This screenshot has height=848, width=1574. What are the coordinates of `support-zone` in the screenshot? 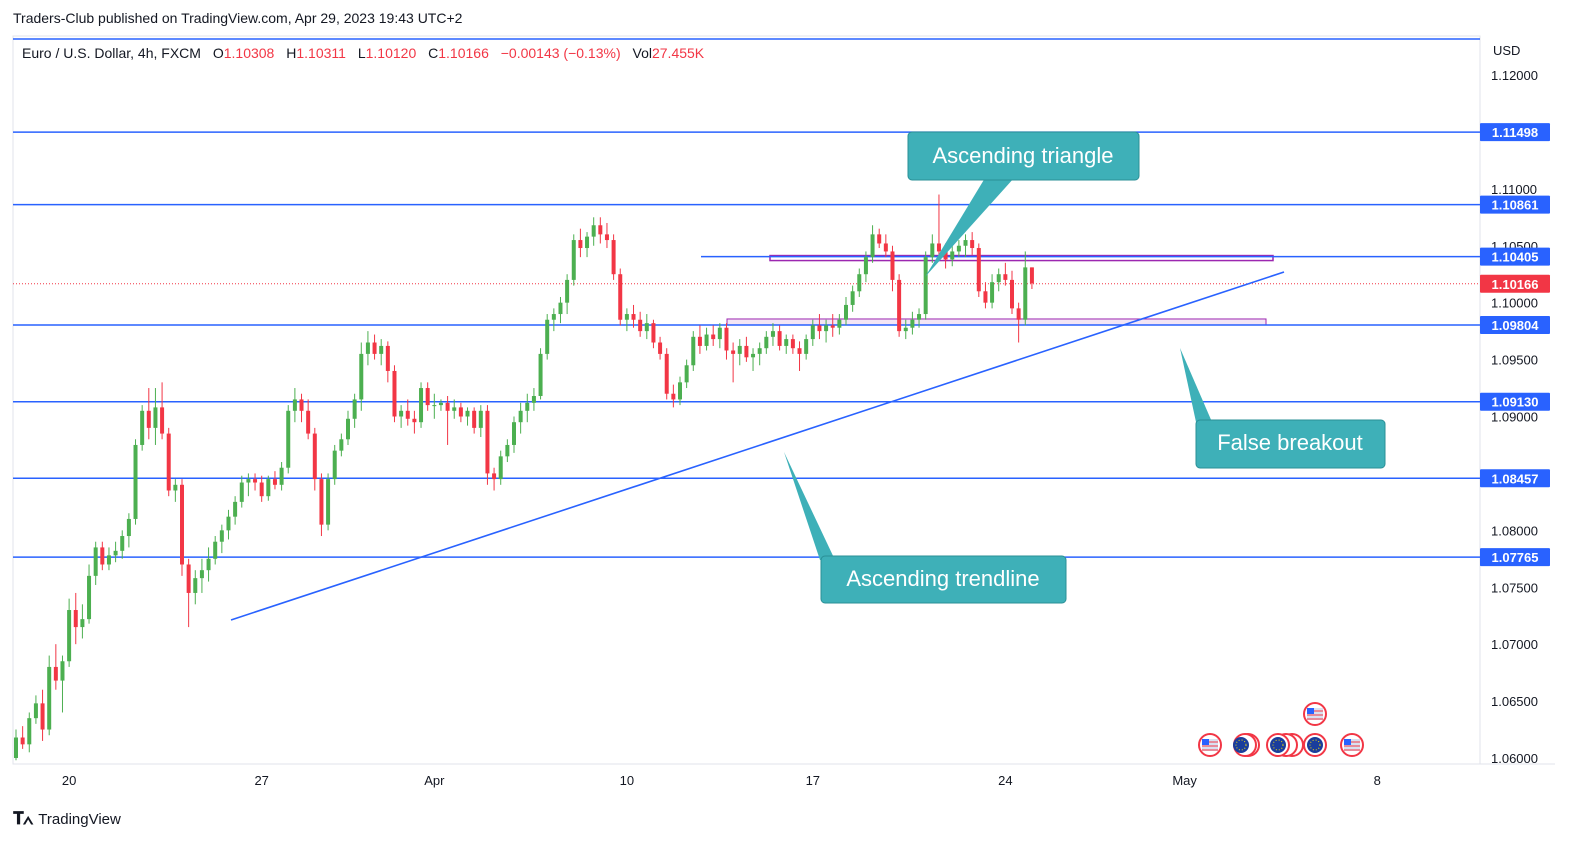 It's located at (996, 322).